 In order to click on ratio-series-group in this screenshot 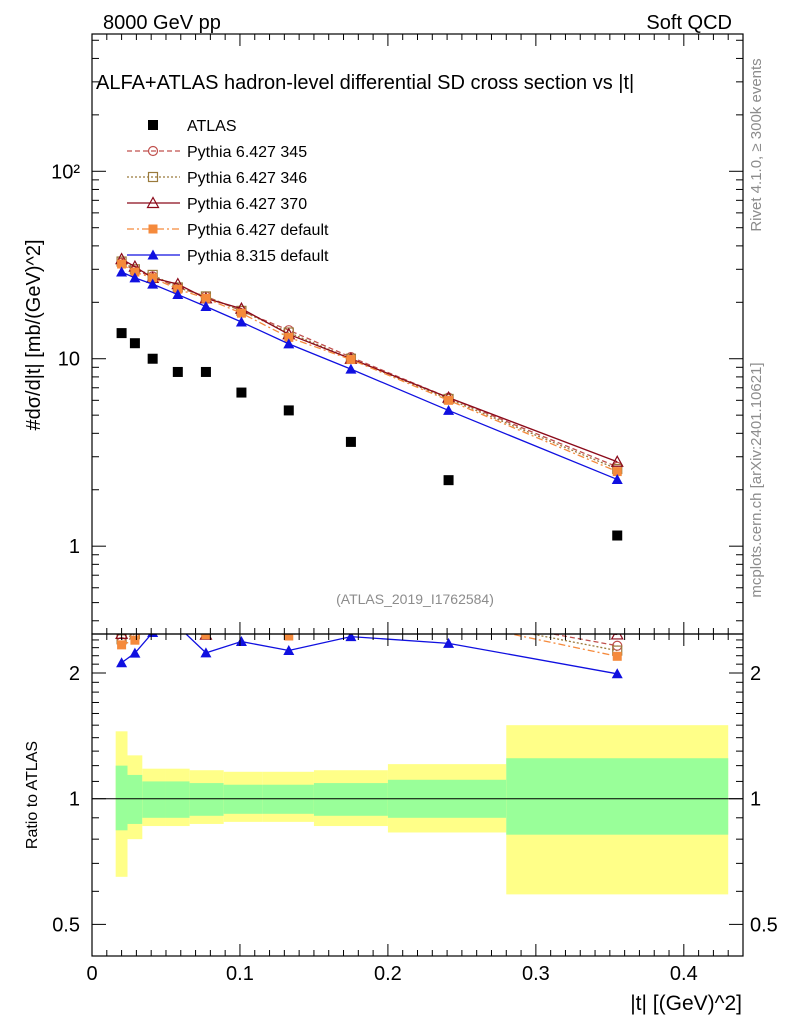, I will do `click(369, 638)`.